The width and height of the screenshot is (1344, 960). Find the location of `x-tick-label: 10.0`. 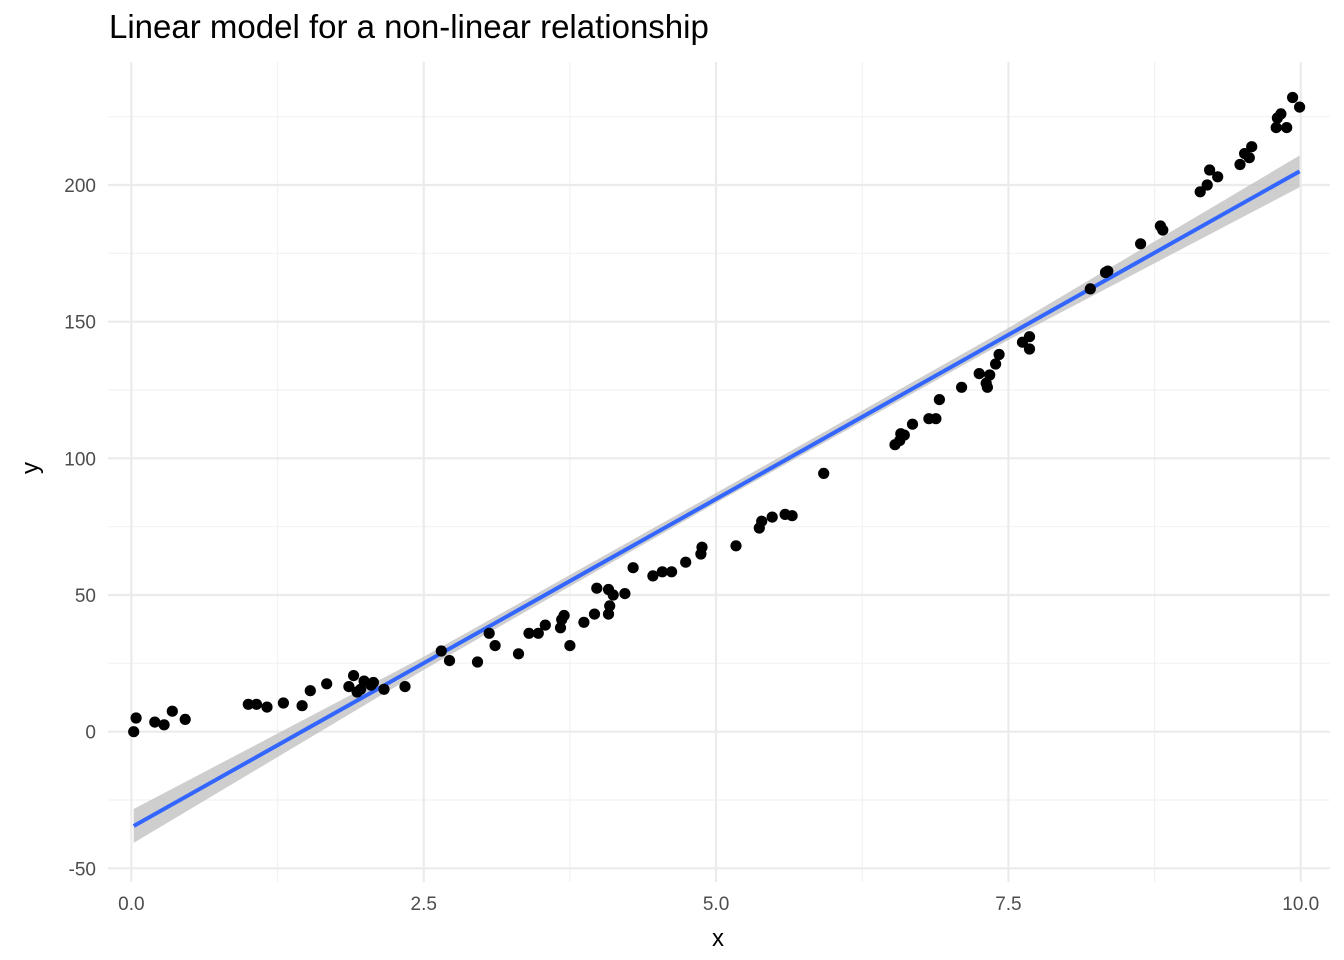

x-tick-label: 10.0 is located at coordinates (1300, 904).